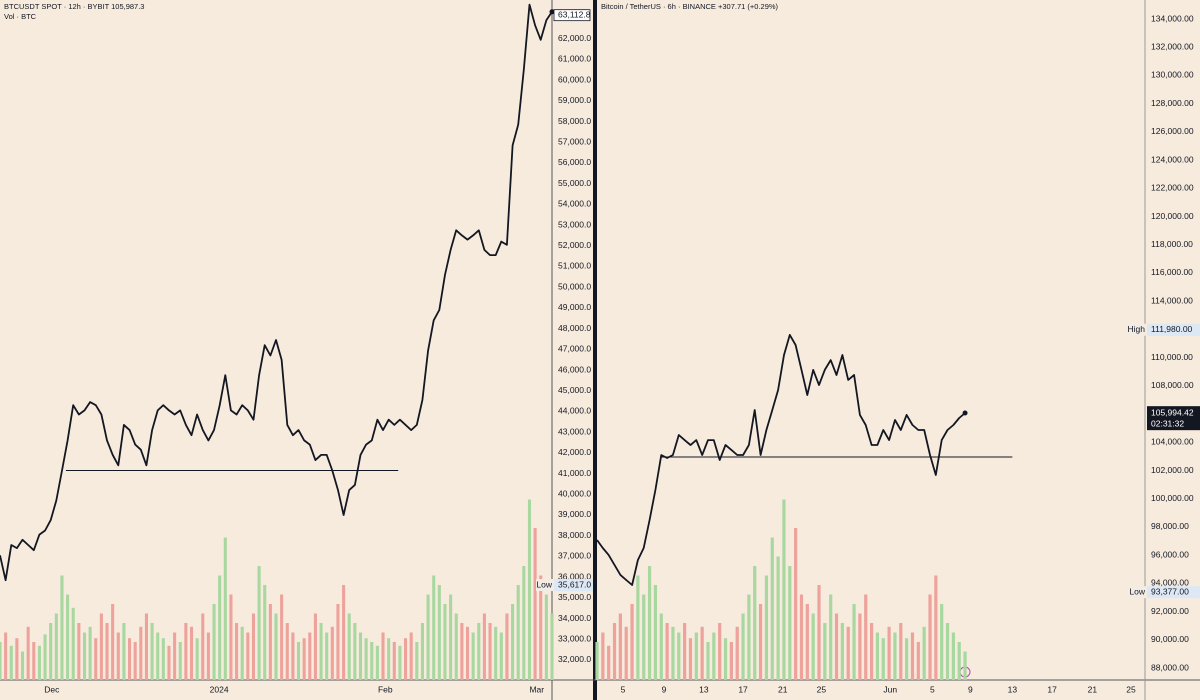 The image size is (1200, 700). What do you see at coordinates (574, 618) in the screenshot?
I see `y-tick-label: 34,000.0` at bounding box center [574, 618].